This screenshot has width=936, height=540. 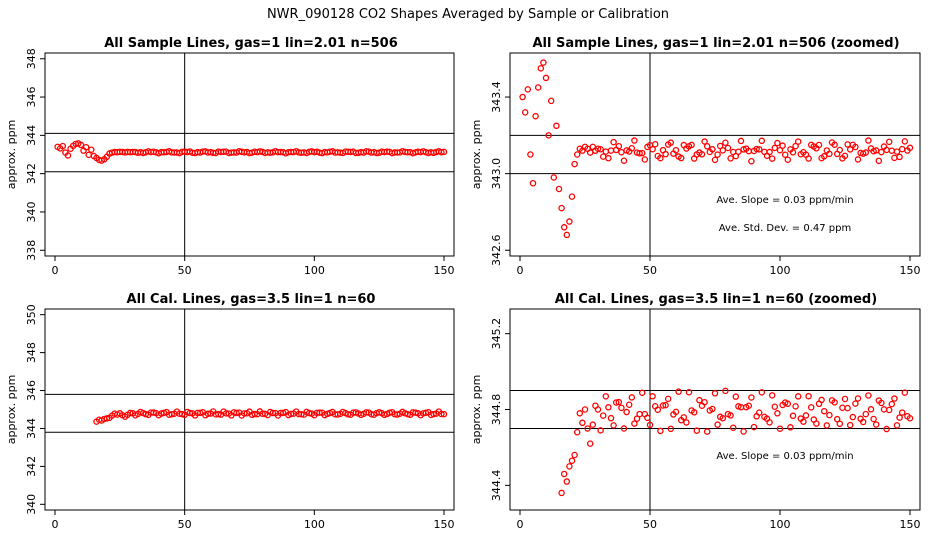 I want to click on x-tick-label: 0, so click(x=520, y=524).